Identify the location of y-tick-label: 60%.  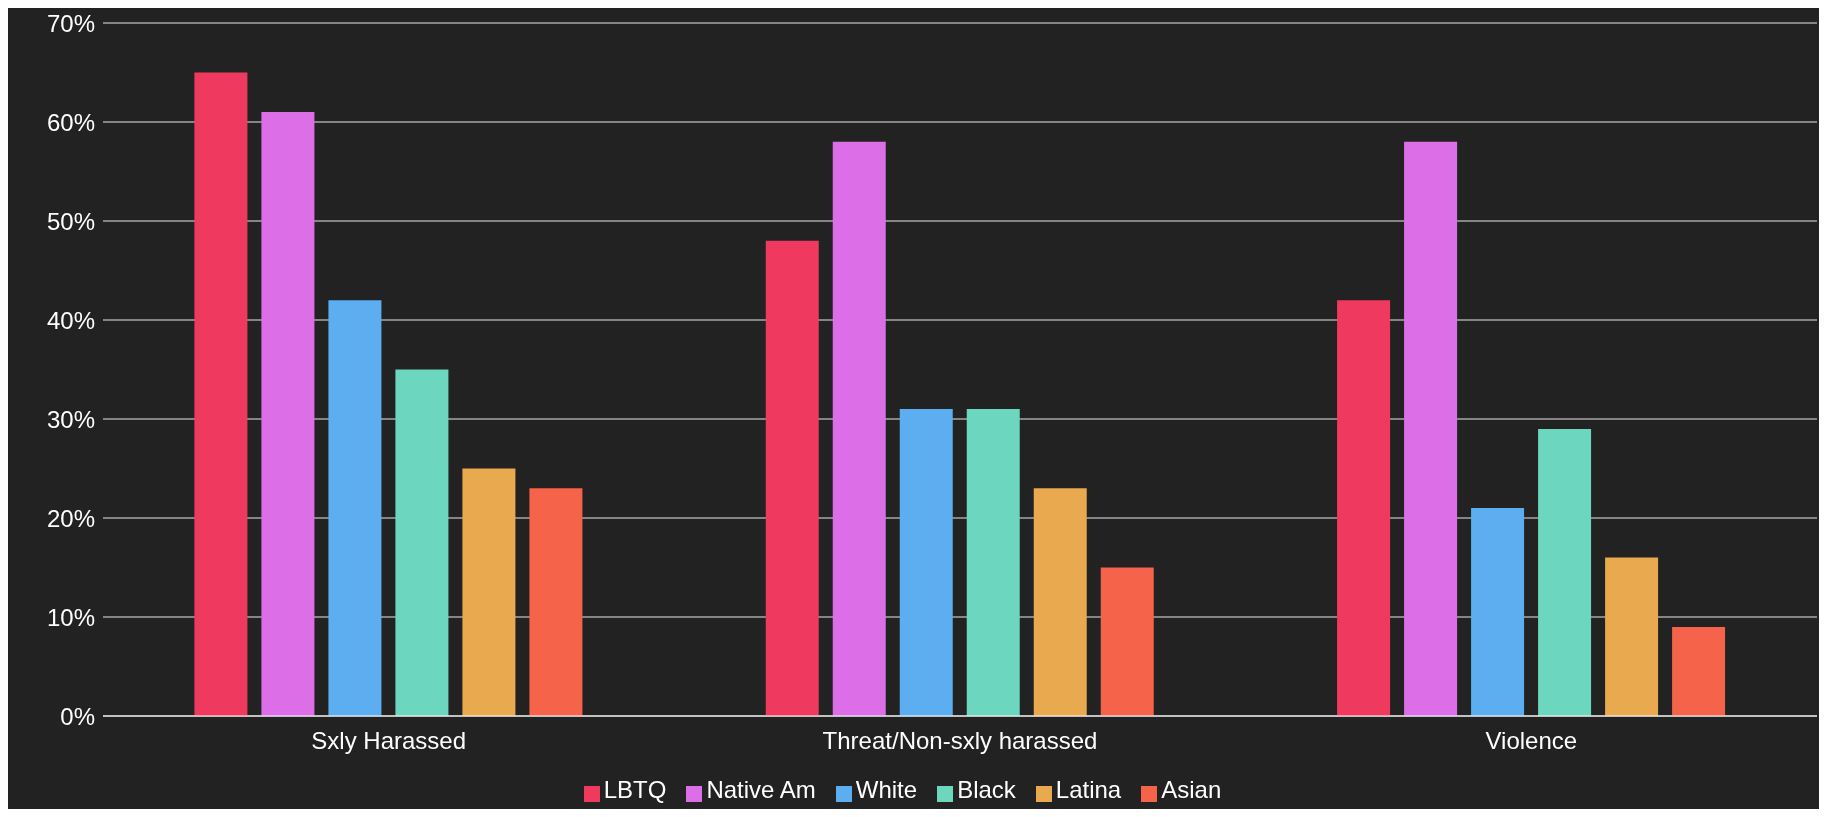
(70, 122).